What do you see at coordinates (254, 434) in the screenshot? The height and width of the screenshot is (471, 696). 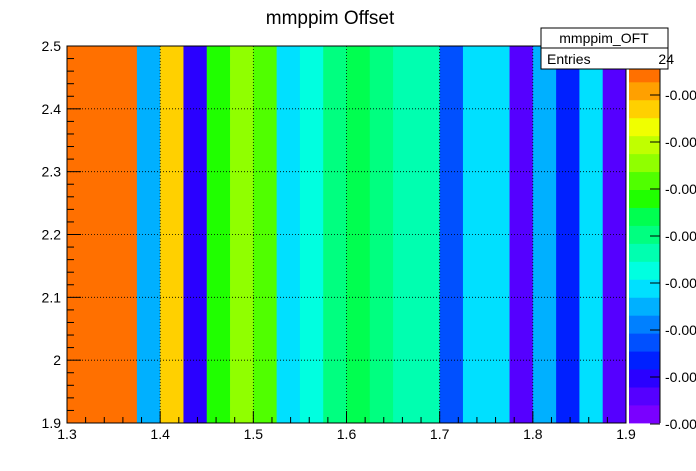 I see `x-tick-label: 1.5` at bounding box center [254, 434].